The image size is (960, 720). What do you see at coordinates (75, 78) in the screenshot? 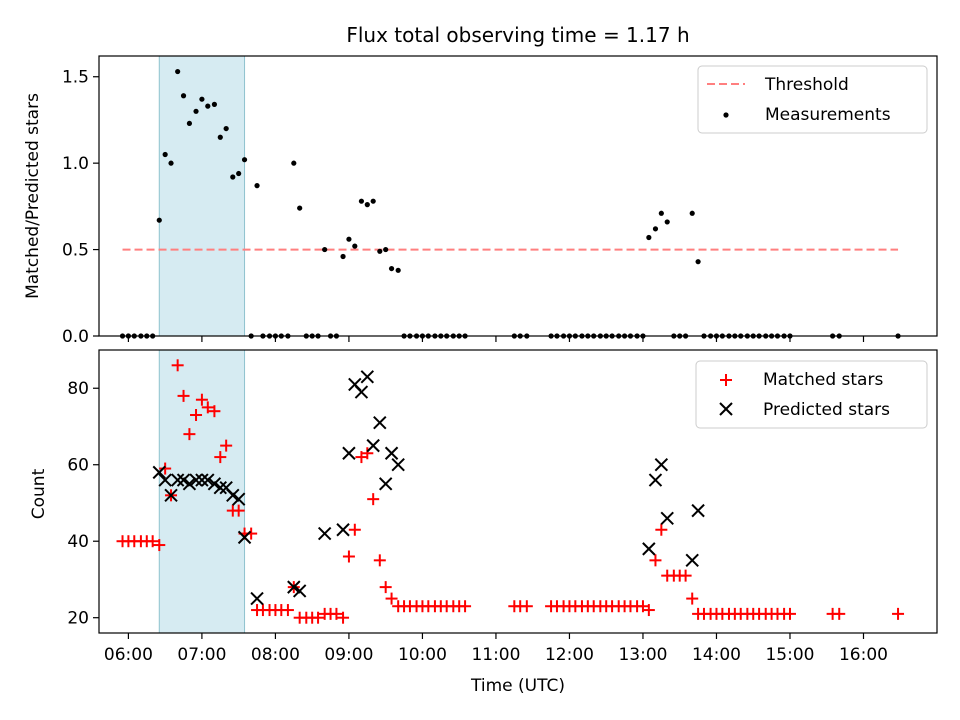
I see `top-ytick-label: 1.5` at bounding box center [75, 78].